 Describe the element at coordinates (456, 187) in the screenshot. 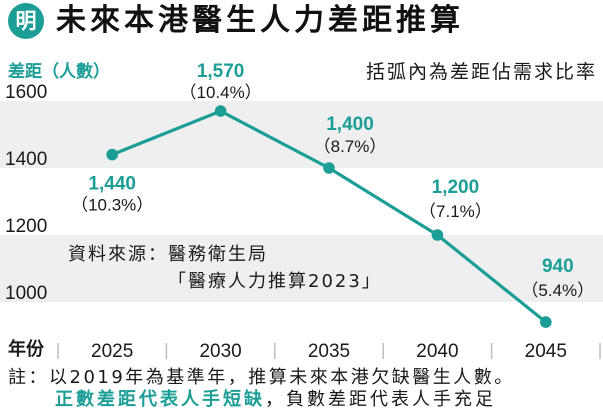

I see `data-value-label: 1,200` at that location.